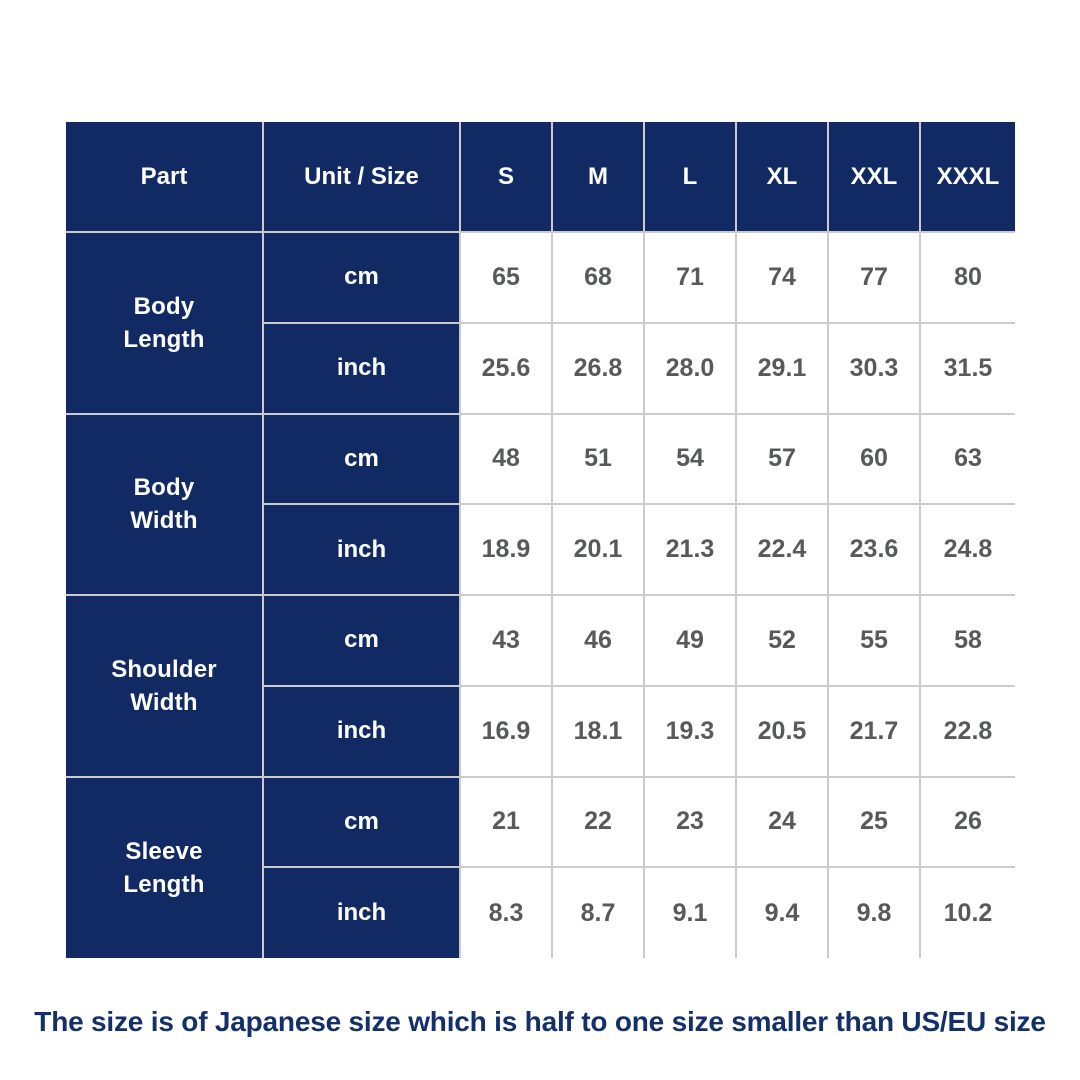  I want to click on value-cell: 65, so click(506, 277).